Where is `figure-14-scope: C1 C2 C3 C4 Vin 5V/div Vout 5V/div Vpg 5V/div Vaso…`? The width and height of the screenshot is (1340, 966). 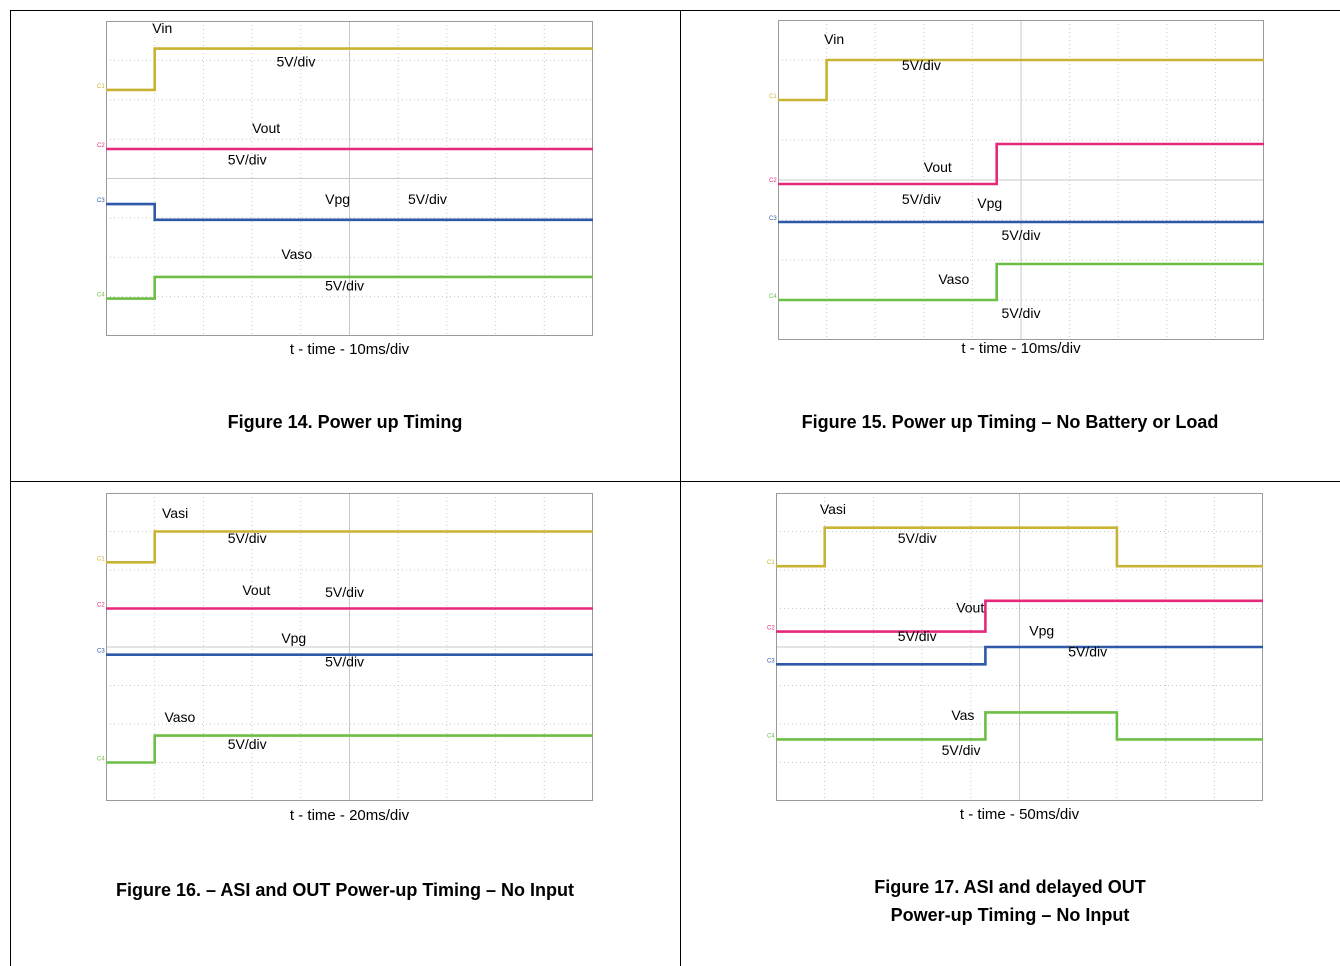
figure-14-scope: C1 C2 C3 C4 Vin 5V/div Vout 5V/div Vpg 5V/div Vaso… is located at coordinates (345, 178).